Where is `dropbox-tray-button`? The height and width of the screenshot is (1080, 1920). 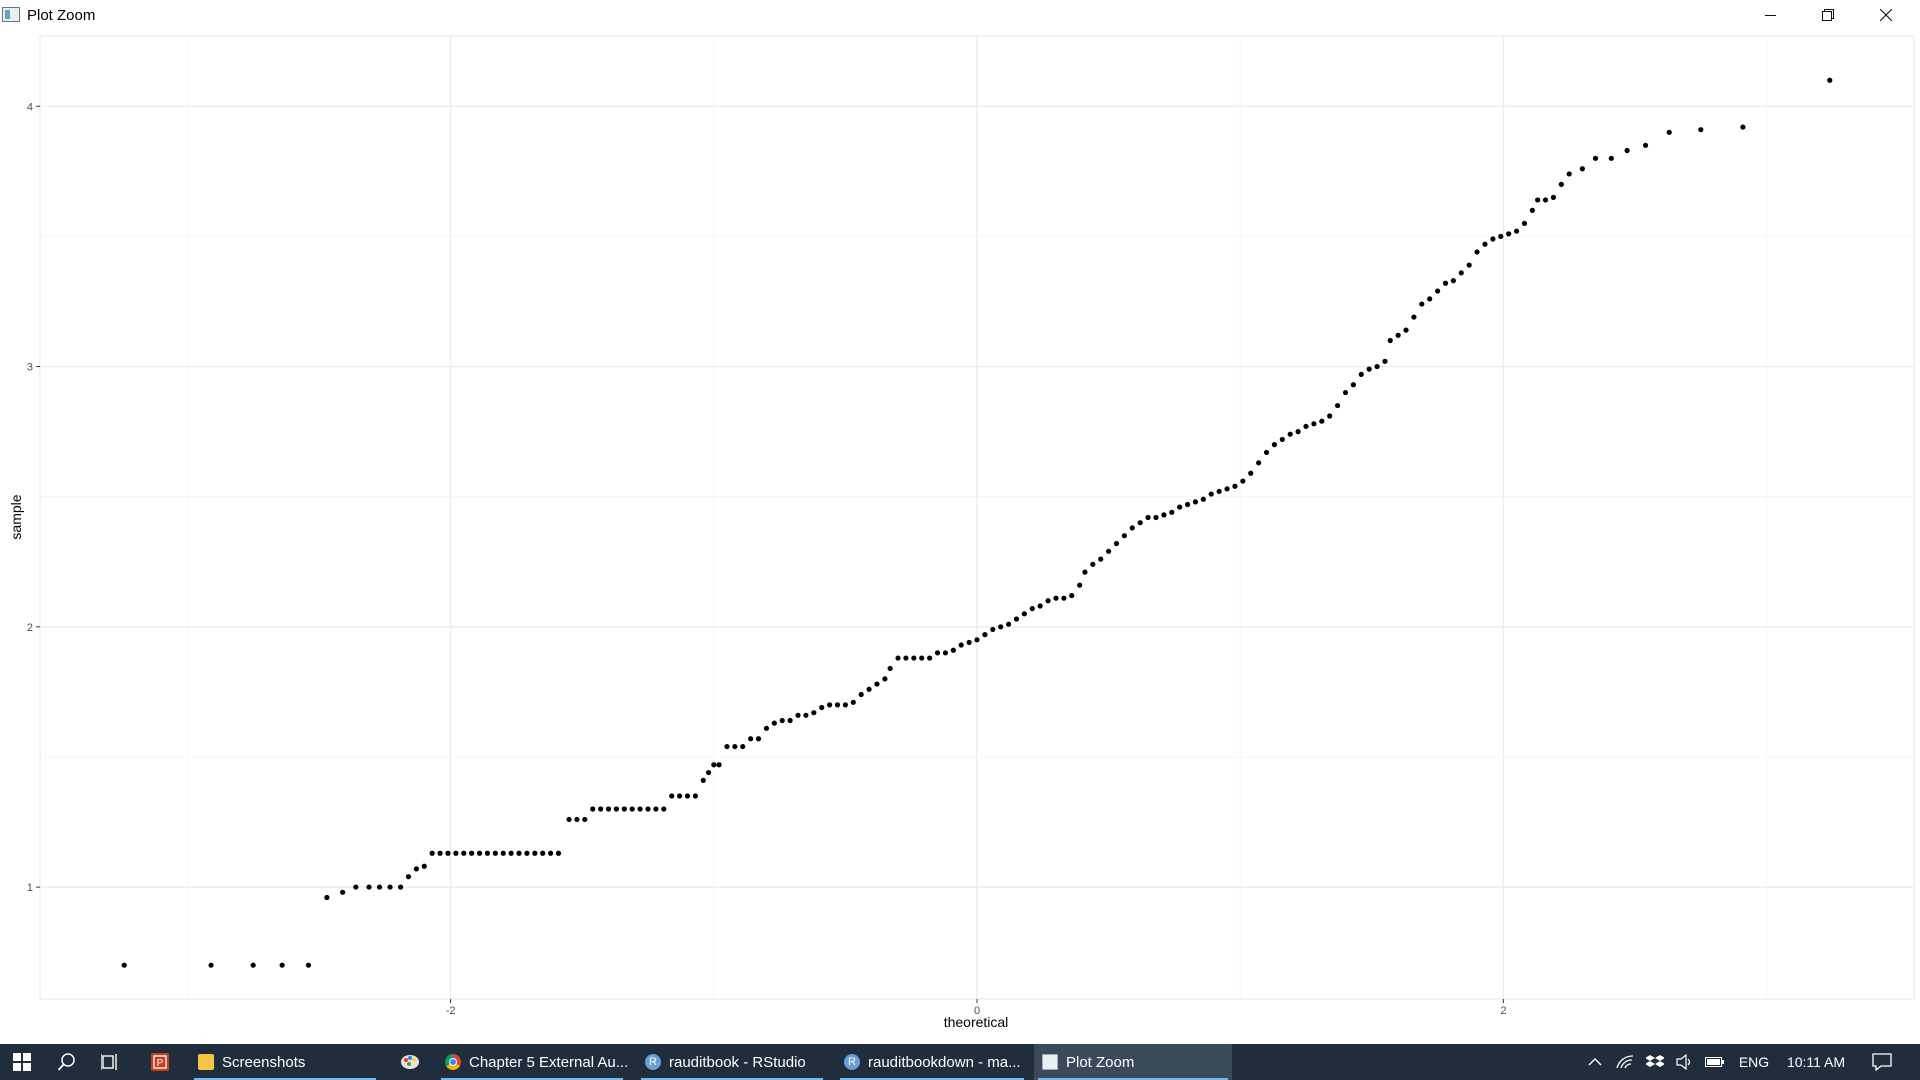
dropbox-tray-button is located at coordinates (1655, 1062).